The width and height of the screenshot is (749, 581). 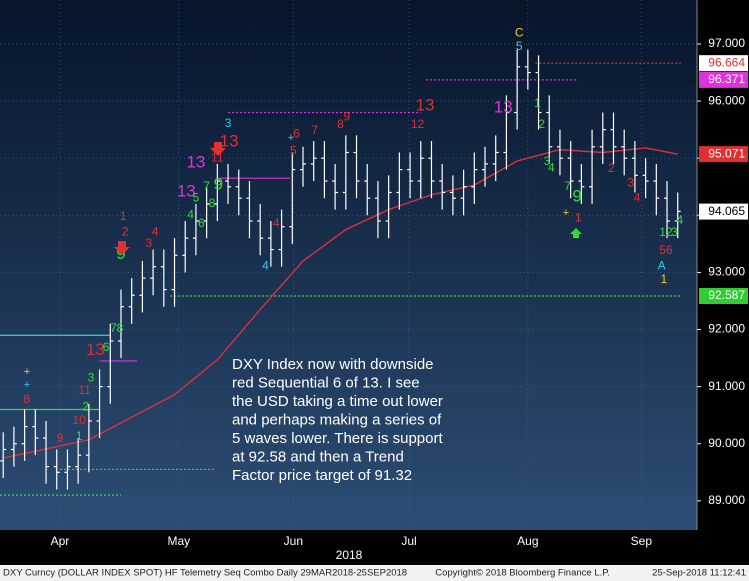 What do you see at coordinates (576, 233) in the screenshot?
I see `up-arrow` at bounding box center [576, 233].